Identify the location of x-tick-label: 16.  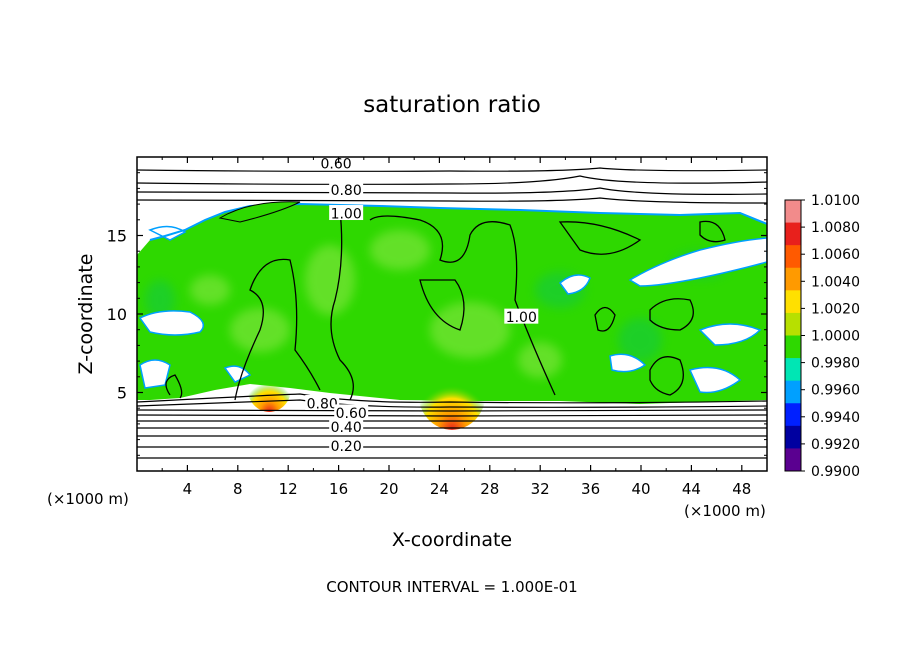
(338, 489).